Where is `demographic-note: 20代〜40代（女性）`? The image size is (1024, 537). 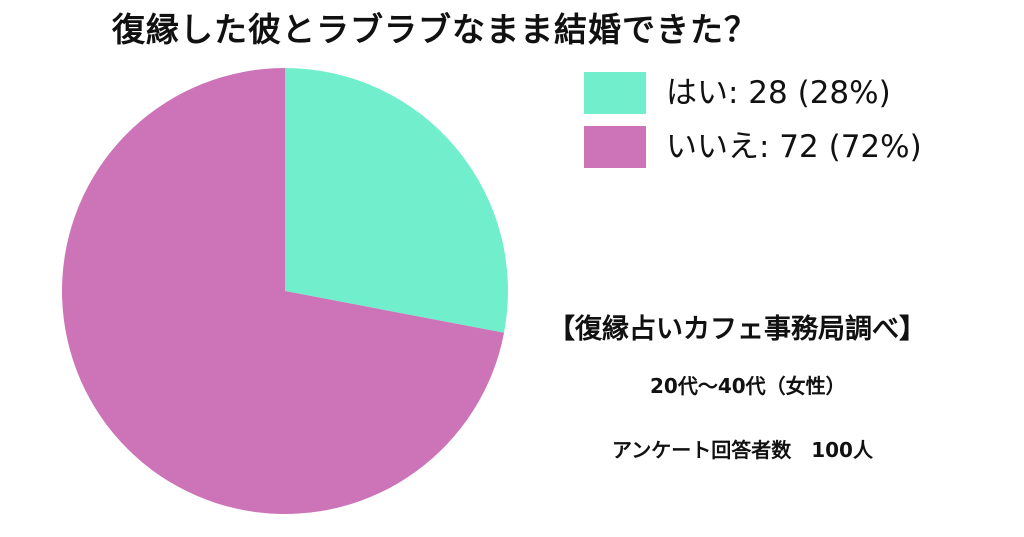
demographic-note: 20代〜40代（女性） is located at coordinates (748, 386).